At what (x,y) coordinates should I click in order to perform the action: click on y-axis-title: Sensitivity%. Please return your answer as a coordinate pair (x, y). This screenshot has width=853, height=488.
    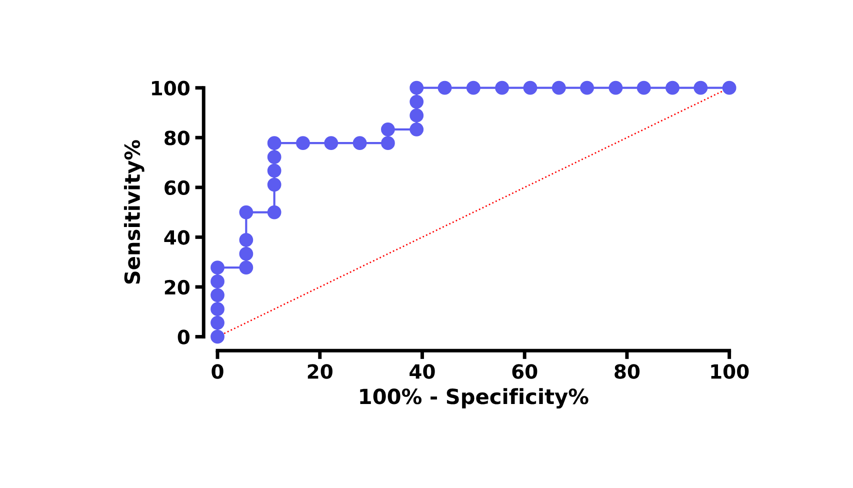
    Looking at the image, I should click on (134, 212).